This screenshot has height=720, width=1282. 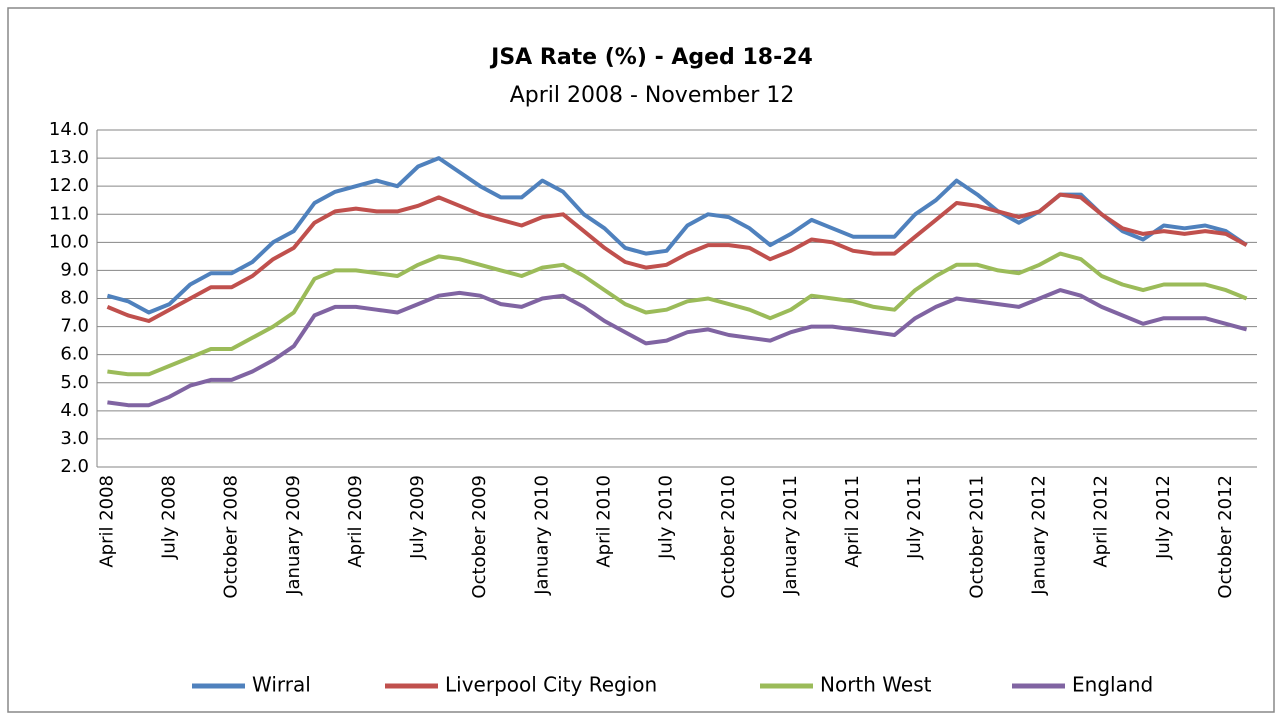 I want to click on chart-title: JSA Rate (%) - Aged 18-24, so click(x=651, y=57).